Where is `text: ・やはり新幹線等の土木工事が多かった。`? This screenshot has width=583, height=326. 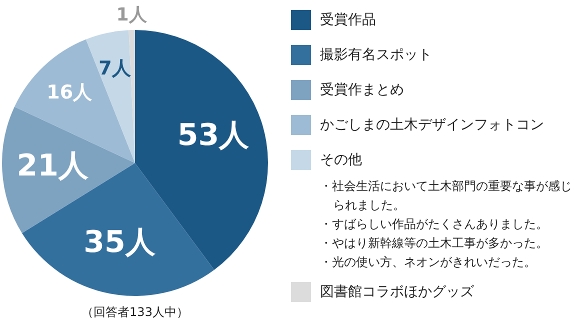
text: ・やはり新幹線等の土木工事が多かった。 is located at coordinates (434, 243).